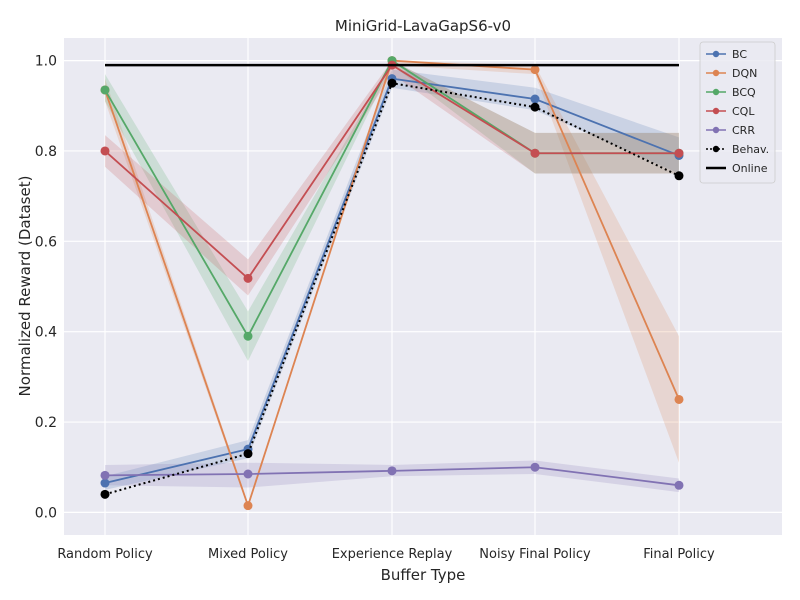  Describe the element at coordinates (535, 554) in the screenshot. I see `x-tick-label: Noisy Final Policy` at that location.